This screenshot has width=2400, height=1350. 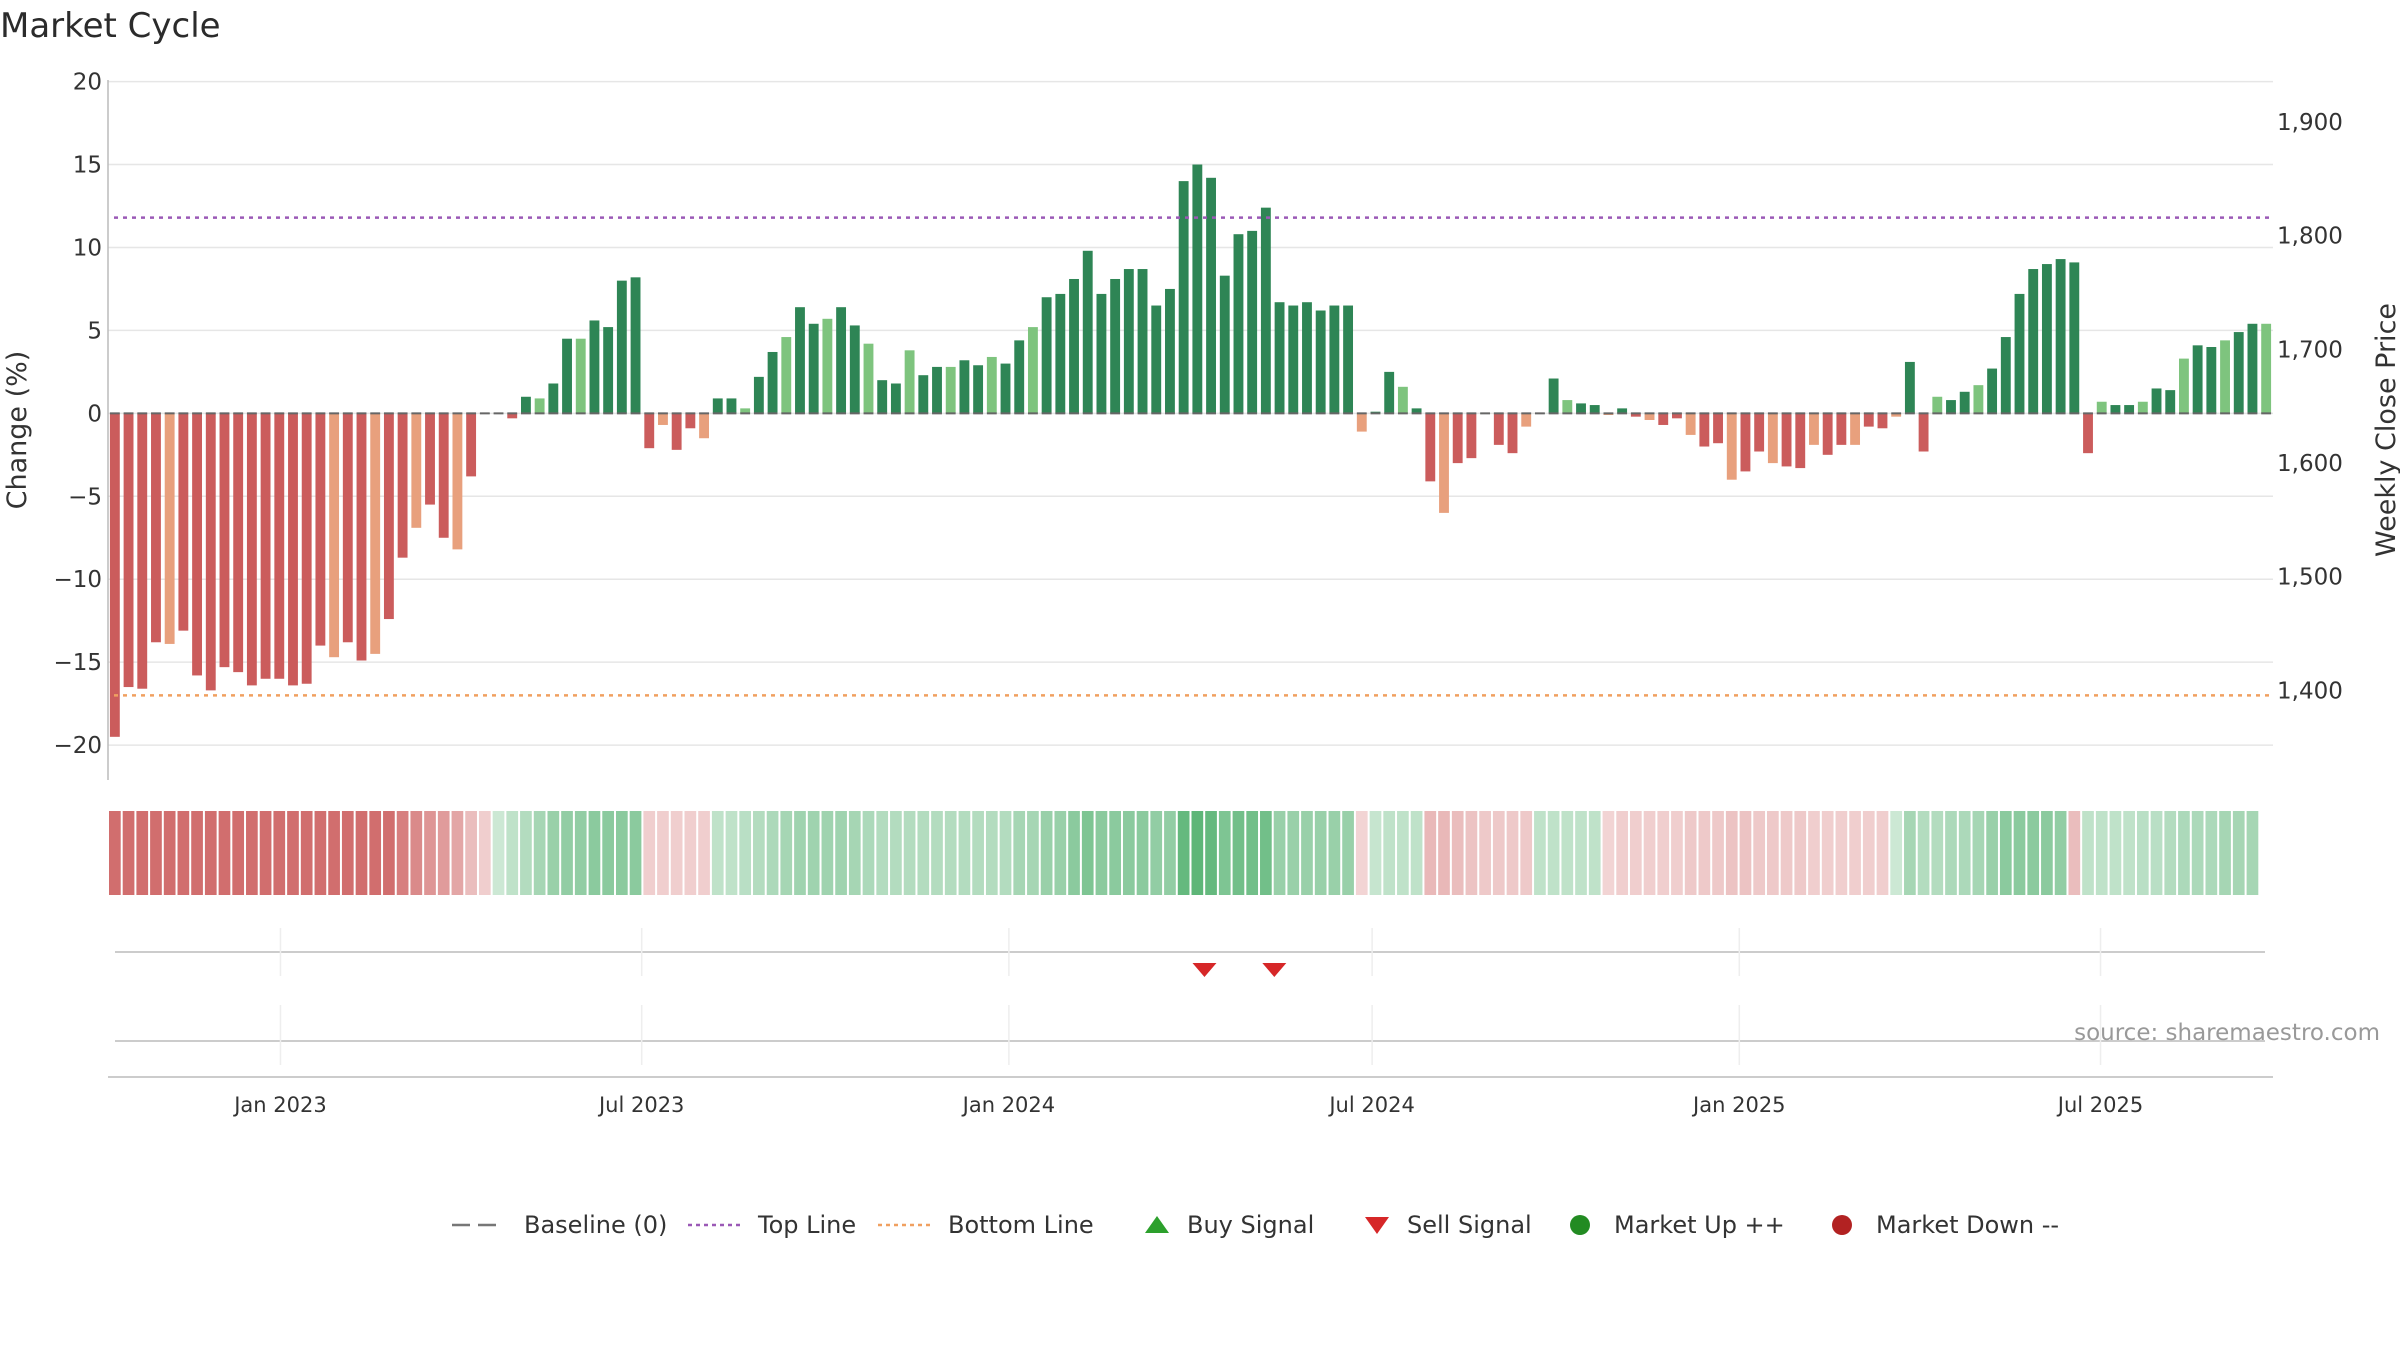 What do you see at coordinates (640, 1105) in the screenshot?
I see `x-tick-label: Jul 2023` at bounding box center [640, 1105].